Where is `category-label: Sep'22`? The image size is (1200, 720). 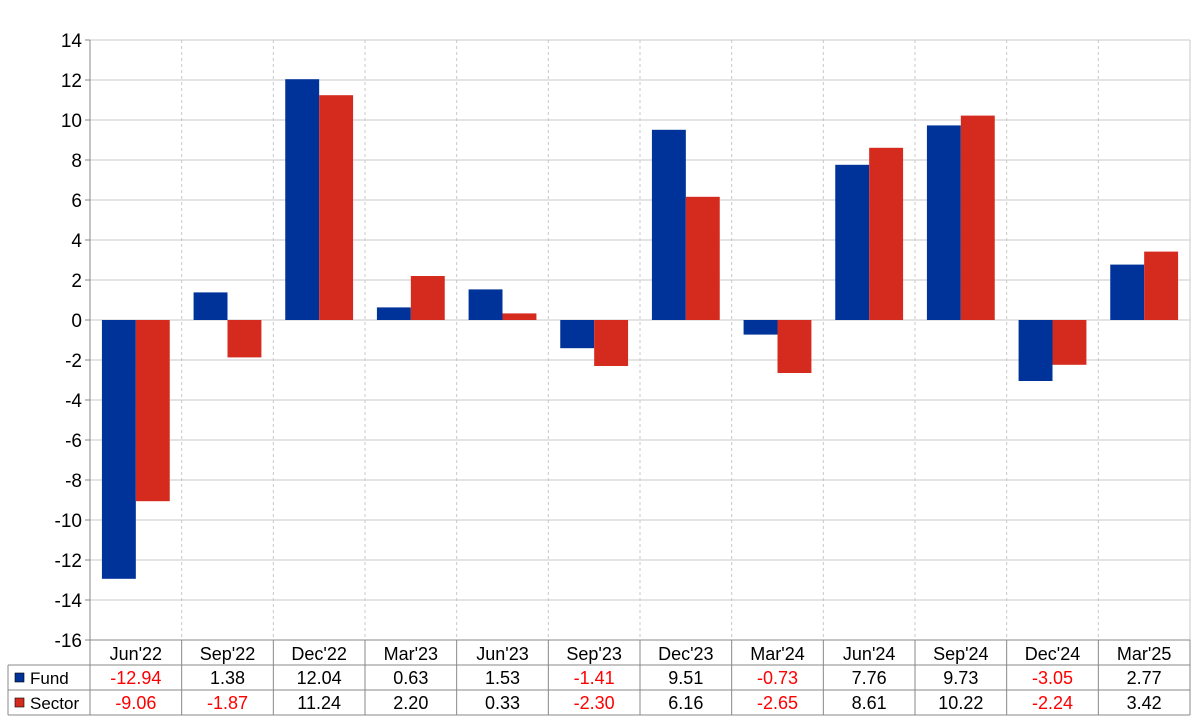 category-label: Sep'22 is located at coordinates (228, 654).